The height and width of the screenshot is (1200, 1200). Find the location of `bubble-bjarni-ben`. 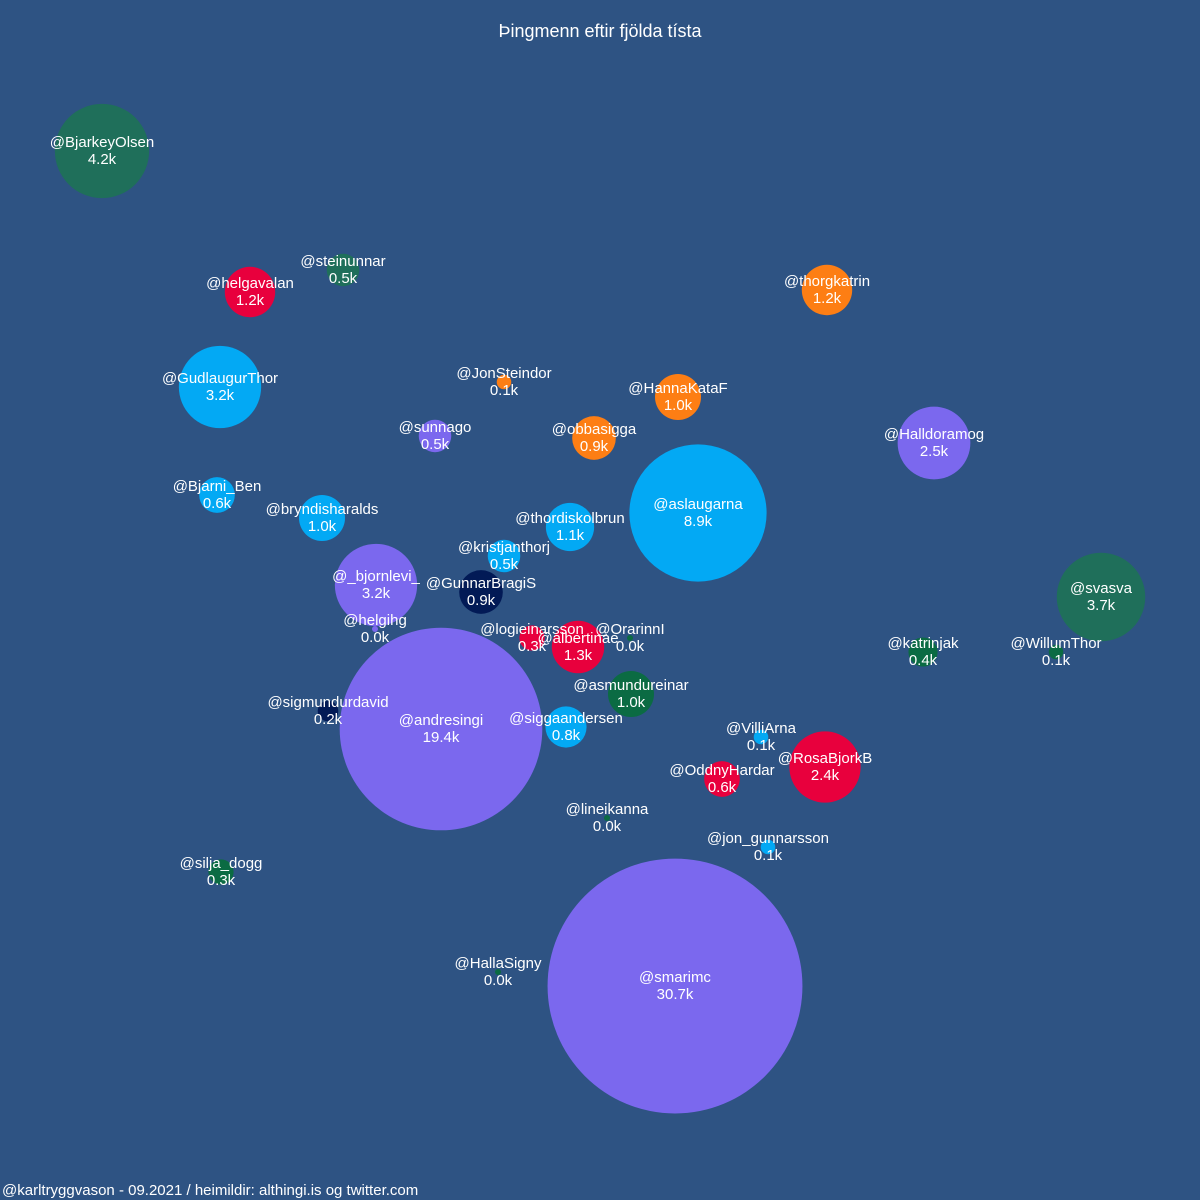

bubble-bjarni-ben is located at coordinates (217, 495).